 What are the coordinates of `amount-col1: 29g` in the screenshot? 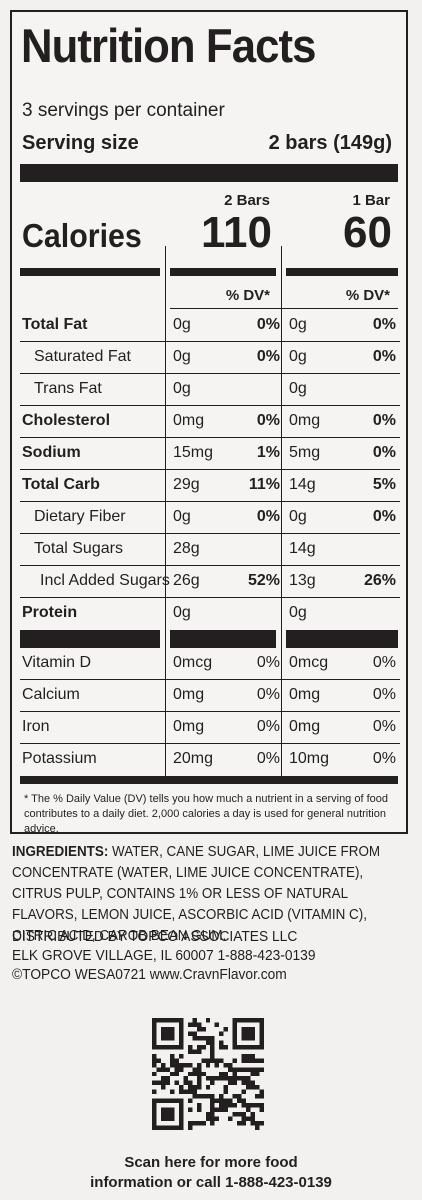 It's located at (186, 484).